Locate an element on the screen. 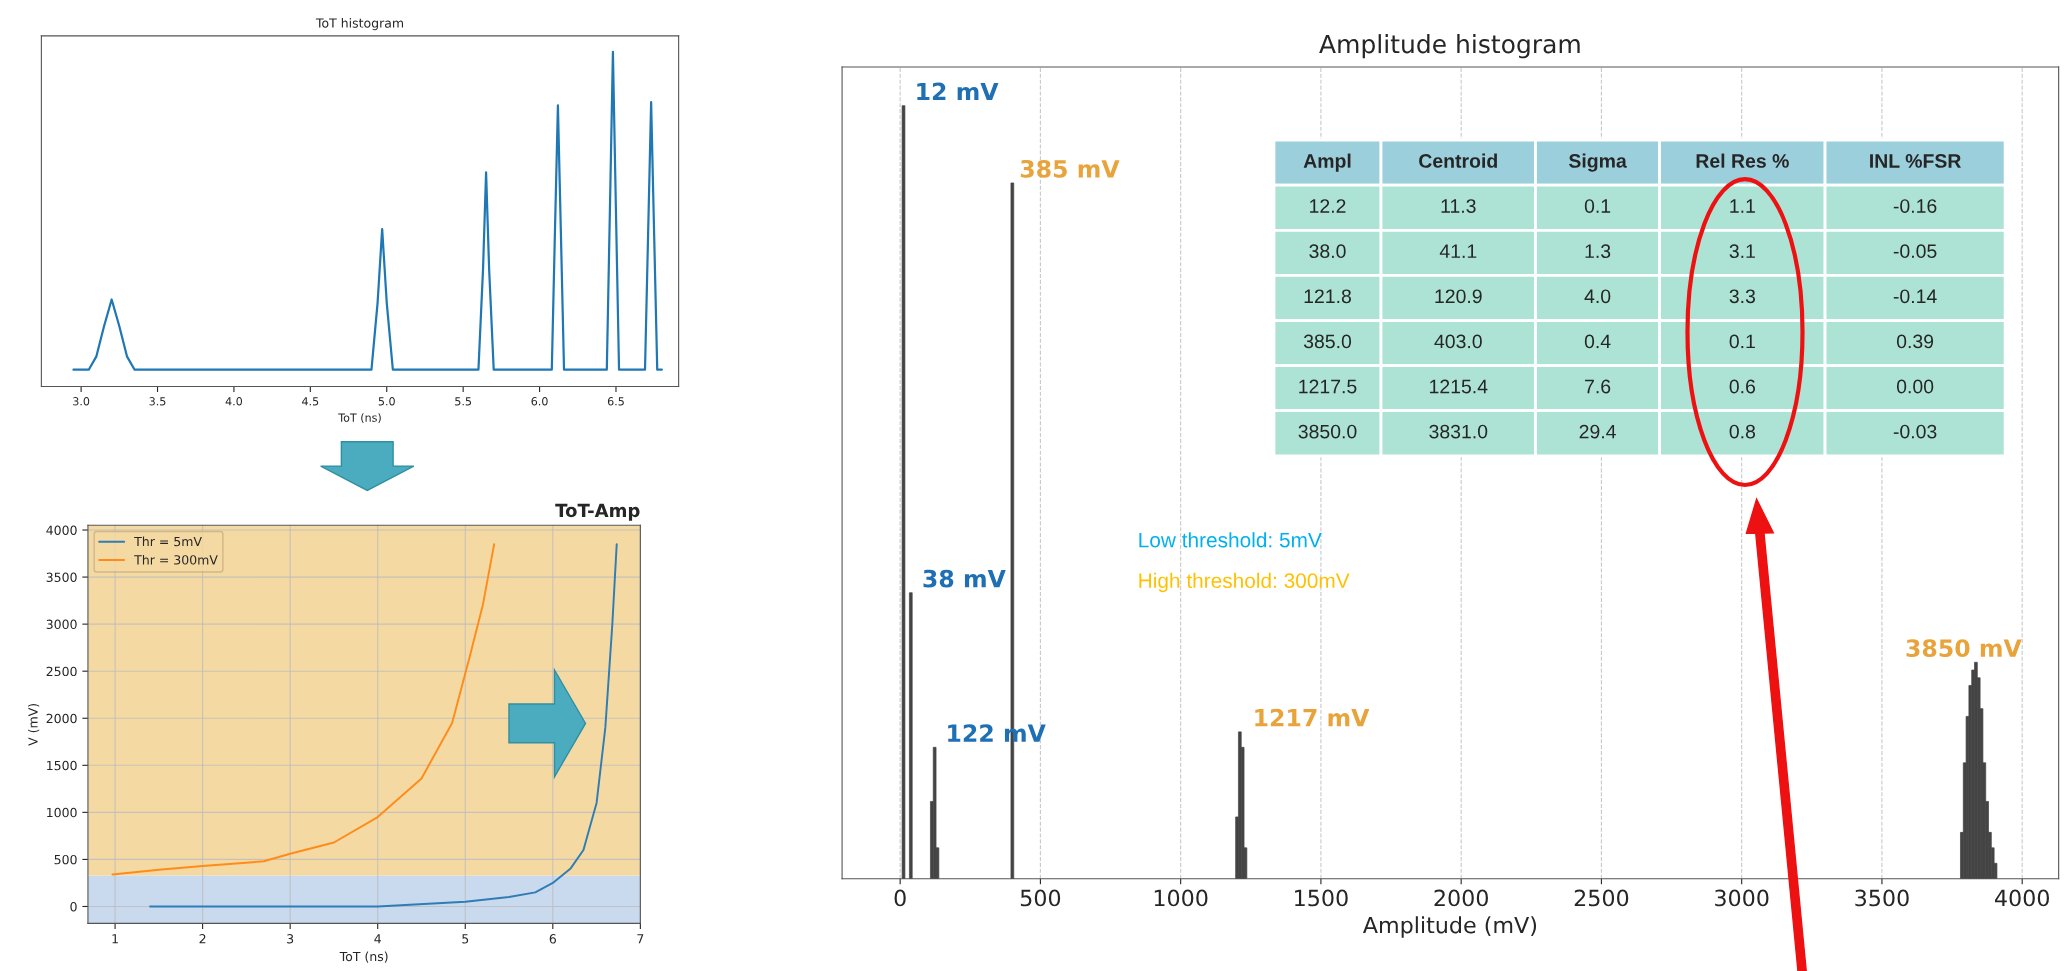 The image size is (2069, 971). x-tick-label: 2500 is located at coordinates (1601, 898).